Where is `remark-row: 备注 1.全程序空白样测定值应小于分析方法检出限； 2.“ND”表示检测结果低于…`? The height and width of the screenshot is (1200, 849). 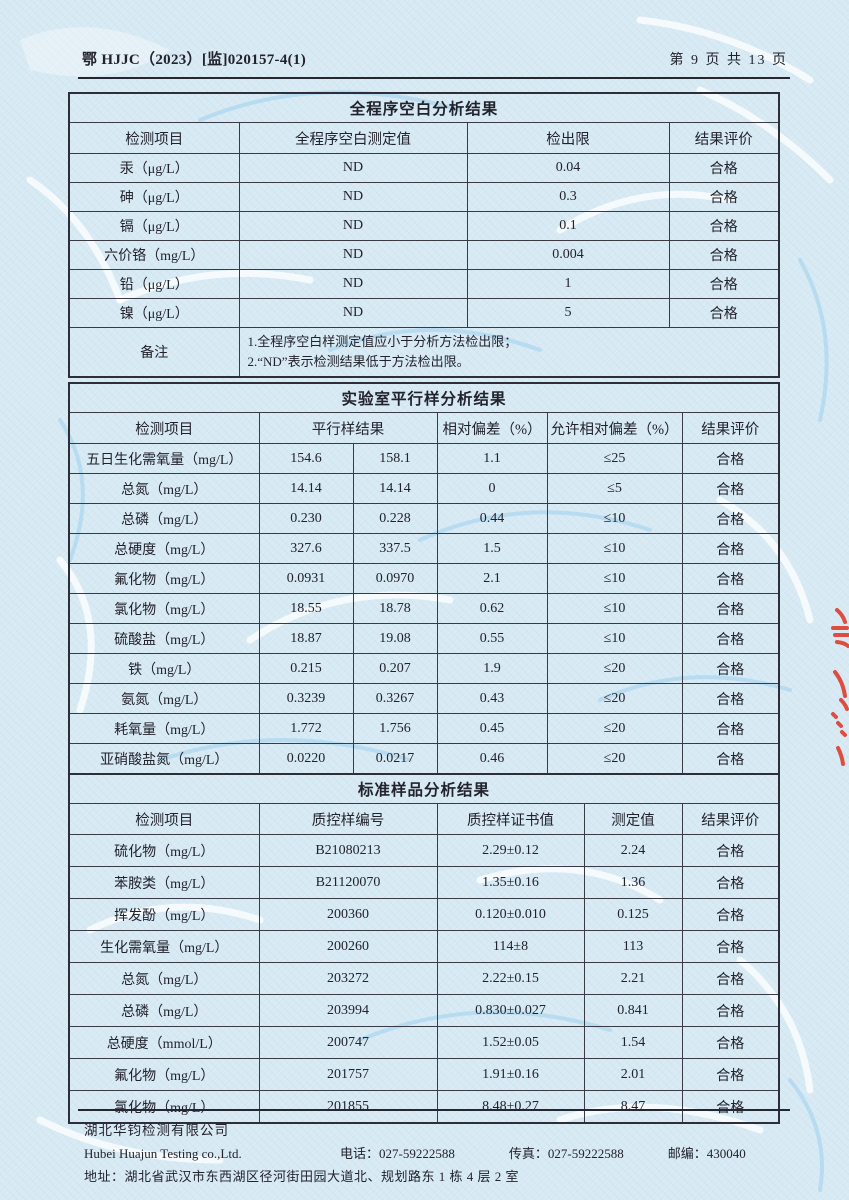
remark-row: 备注 1.全程序空白样测定值应小于分析方法检出限； 2.“ND”表示检测结果低于… is located at coordinates (424, 352).